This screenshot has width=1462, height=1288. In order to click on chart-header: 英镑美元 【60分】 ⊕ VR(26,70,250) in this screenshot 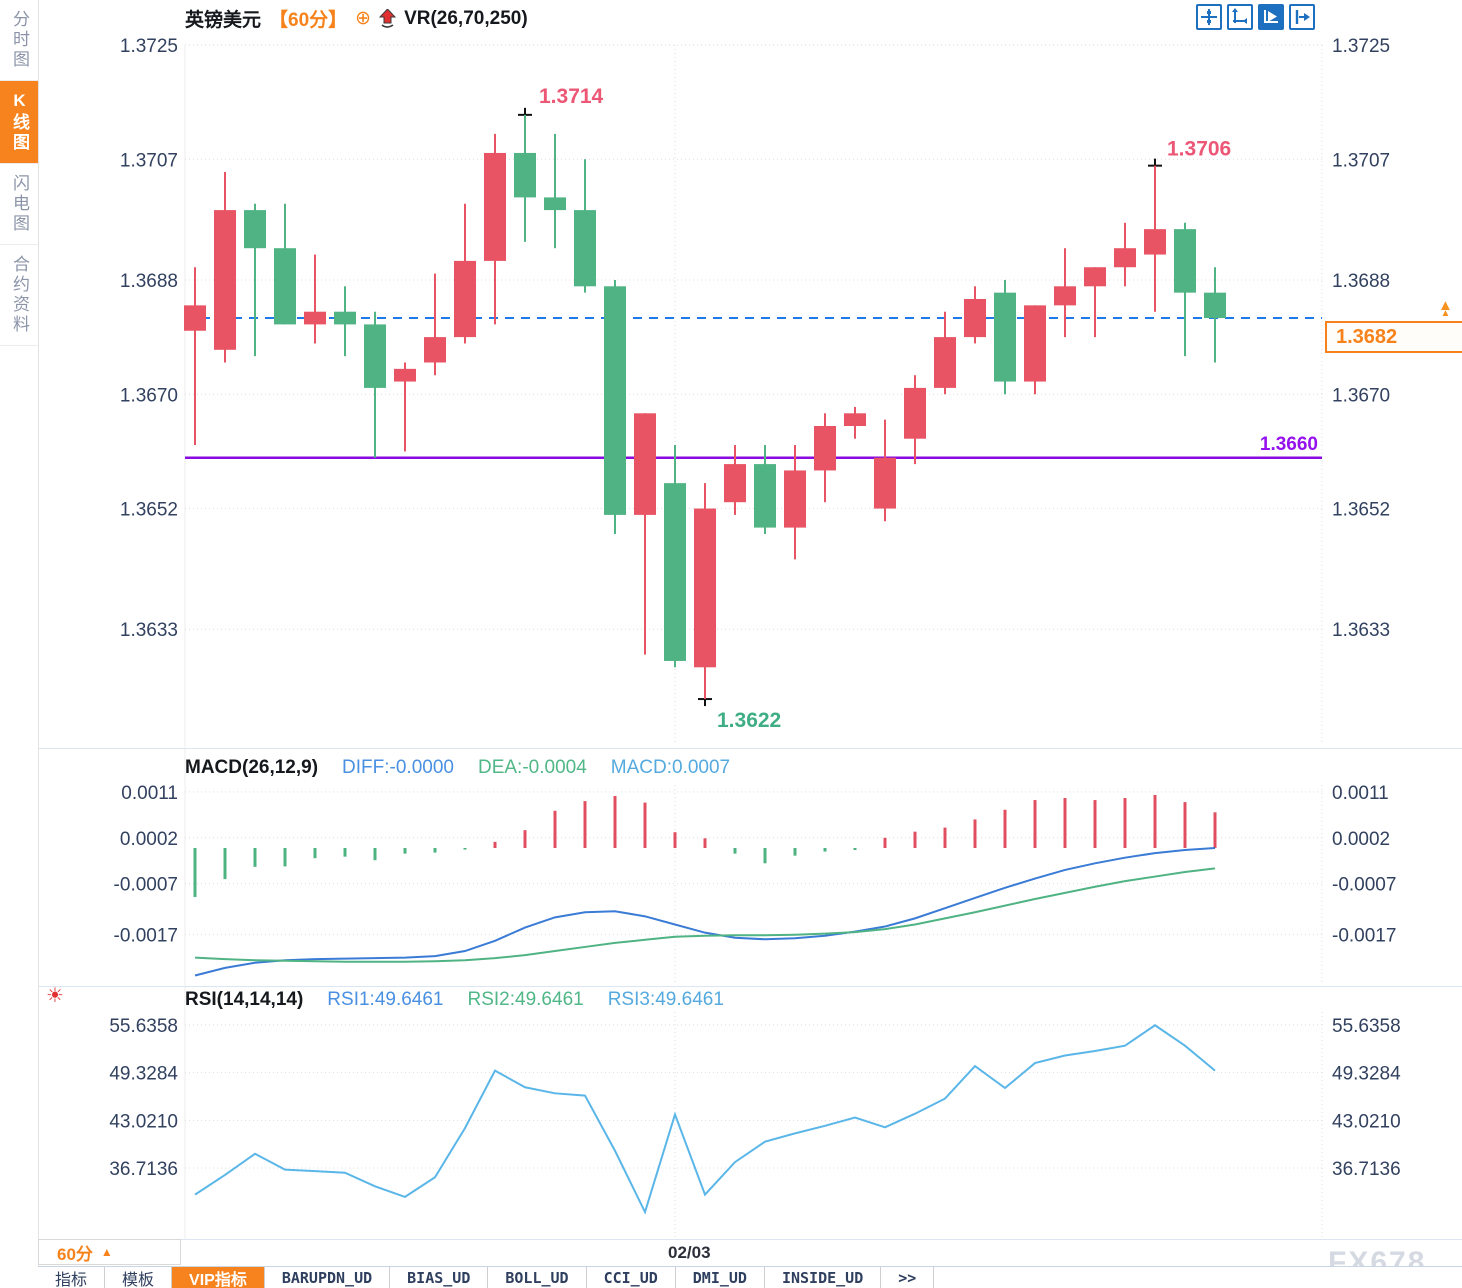, I will do `click(356, 18)`.